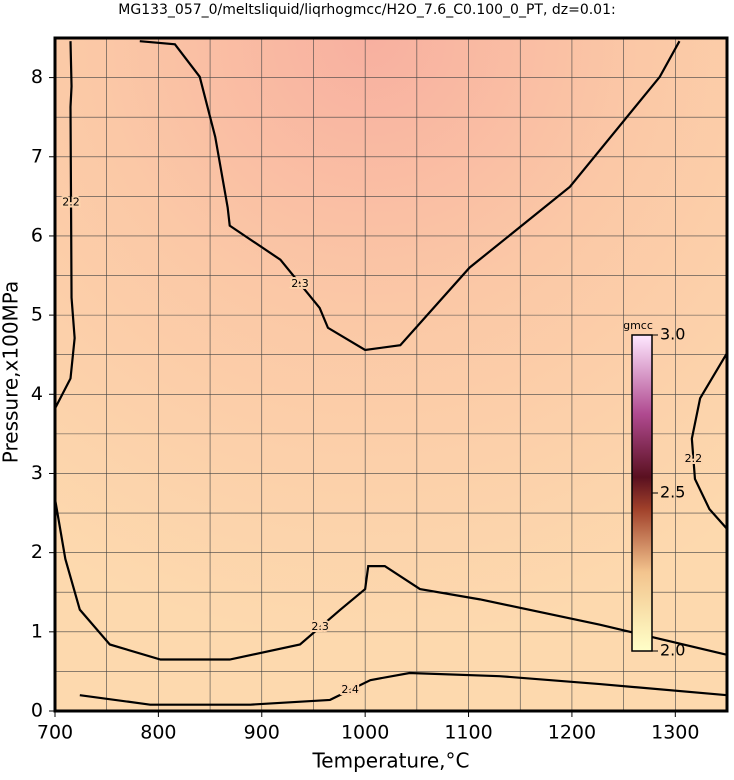  I want to click on y-tick-label: 1, so click(37, 631).